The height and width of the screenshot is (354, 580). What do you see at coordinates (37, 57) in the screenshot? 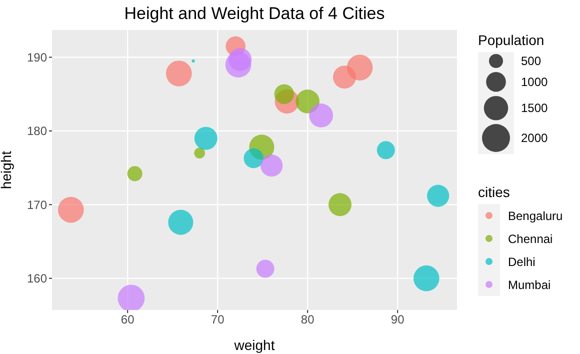
I see `y-tick-label: 190` at bounding box center [37, 57].